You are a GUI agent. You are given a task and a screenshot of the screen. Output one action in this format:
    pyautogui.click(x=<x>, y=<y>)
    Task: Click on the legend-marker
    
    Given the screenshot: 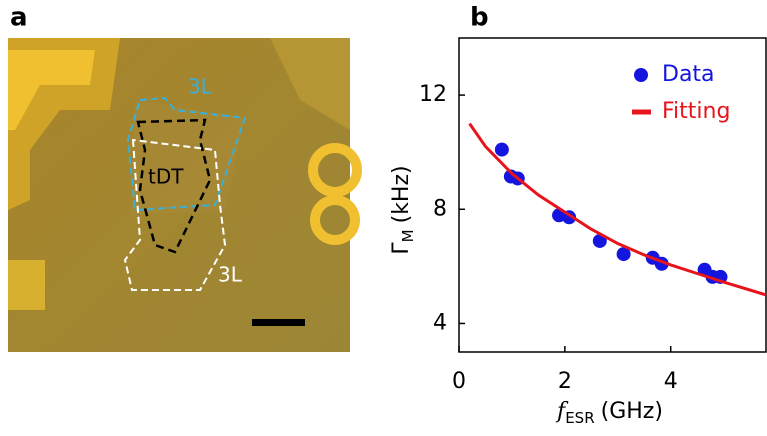 What is the action you would take?
    pyautogui.click(x=641, y=75)
    